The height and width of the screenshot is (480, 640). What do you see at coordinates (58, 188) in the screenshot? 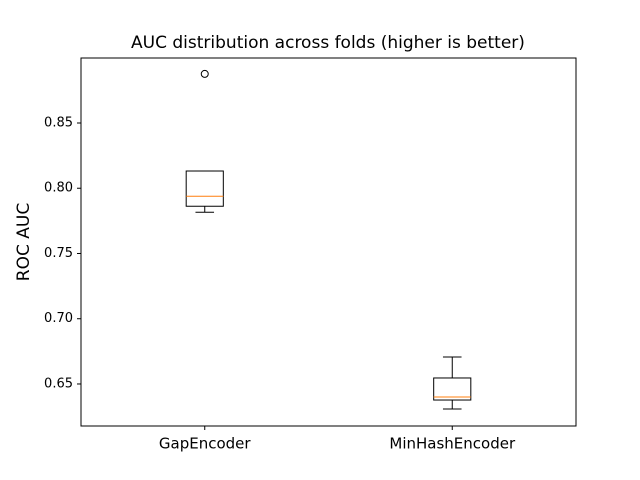
I see `y-tick-label: 0.80` at bounding box center [58, 188].